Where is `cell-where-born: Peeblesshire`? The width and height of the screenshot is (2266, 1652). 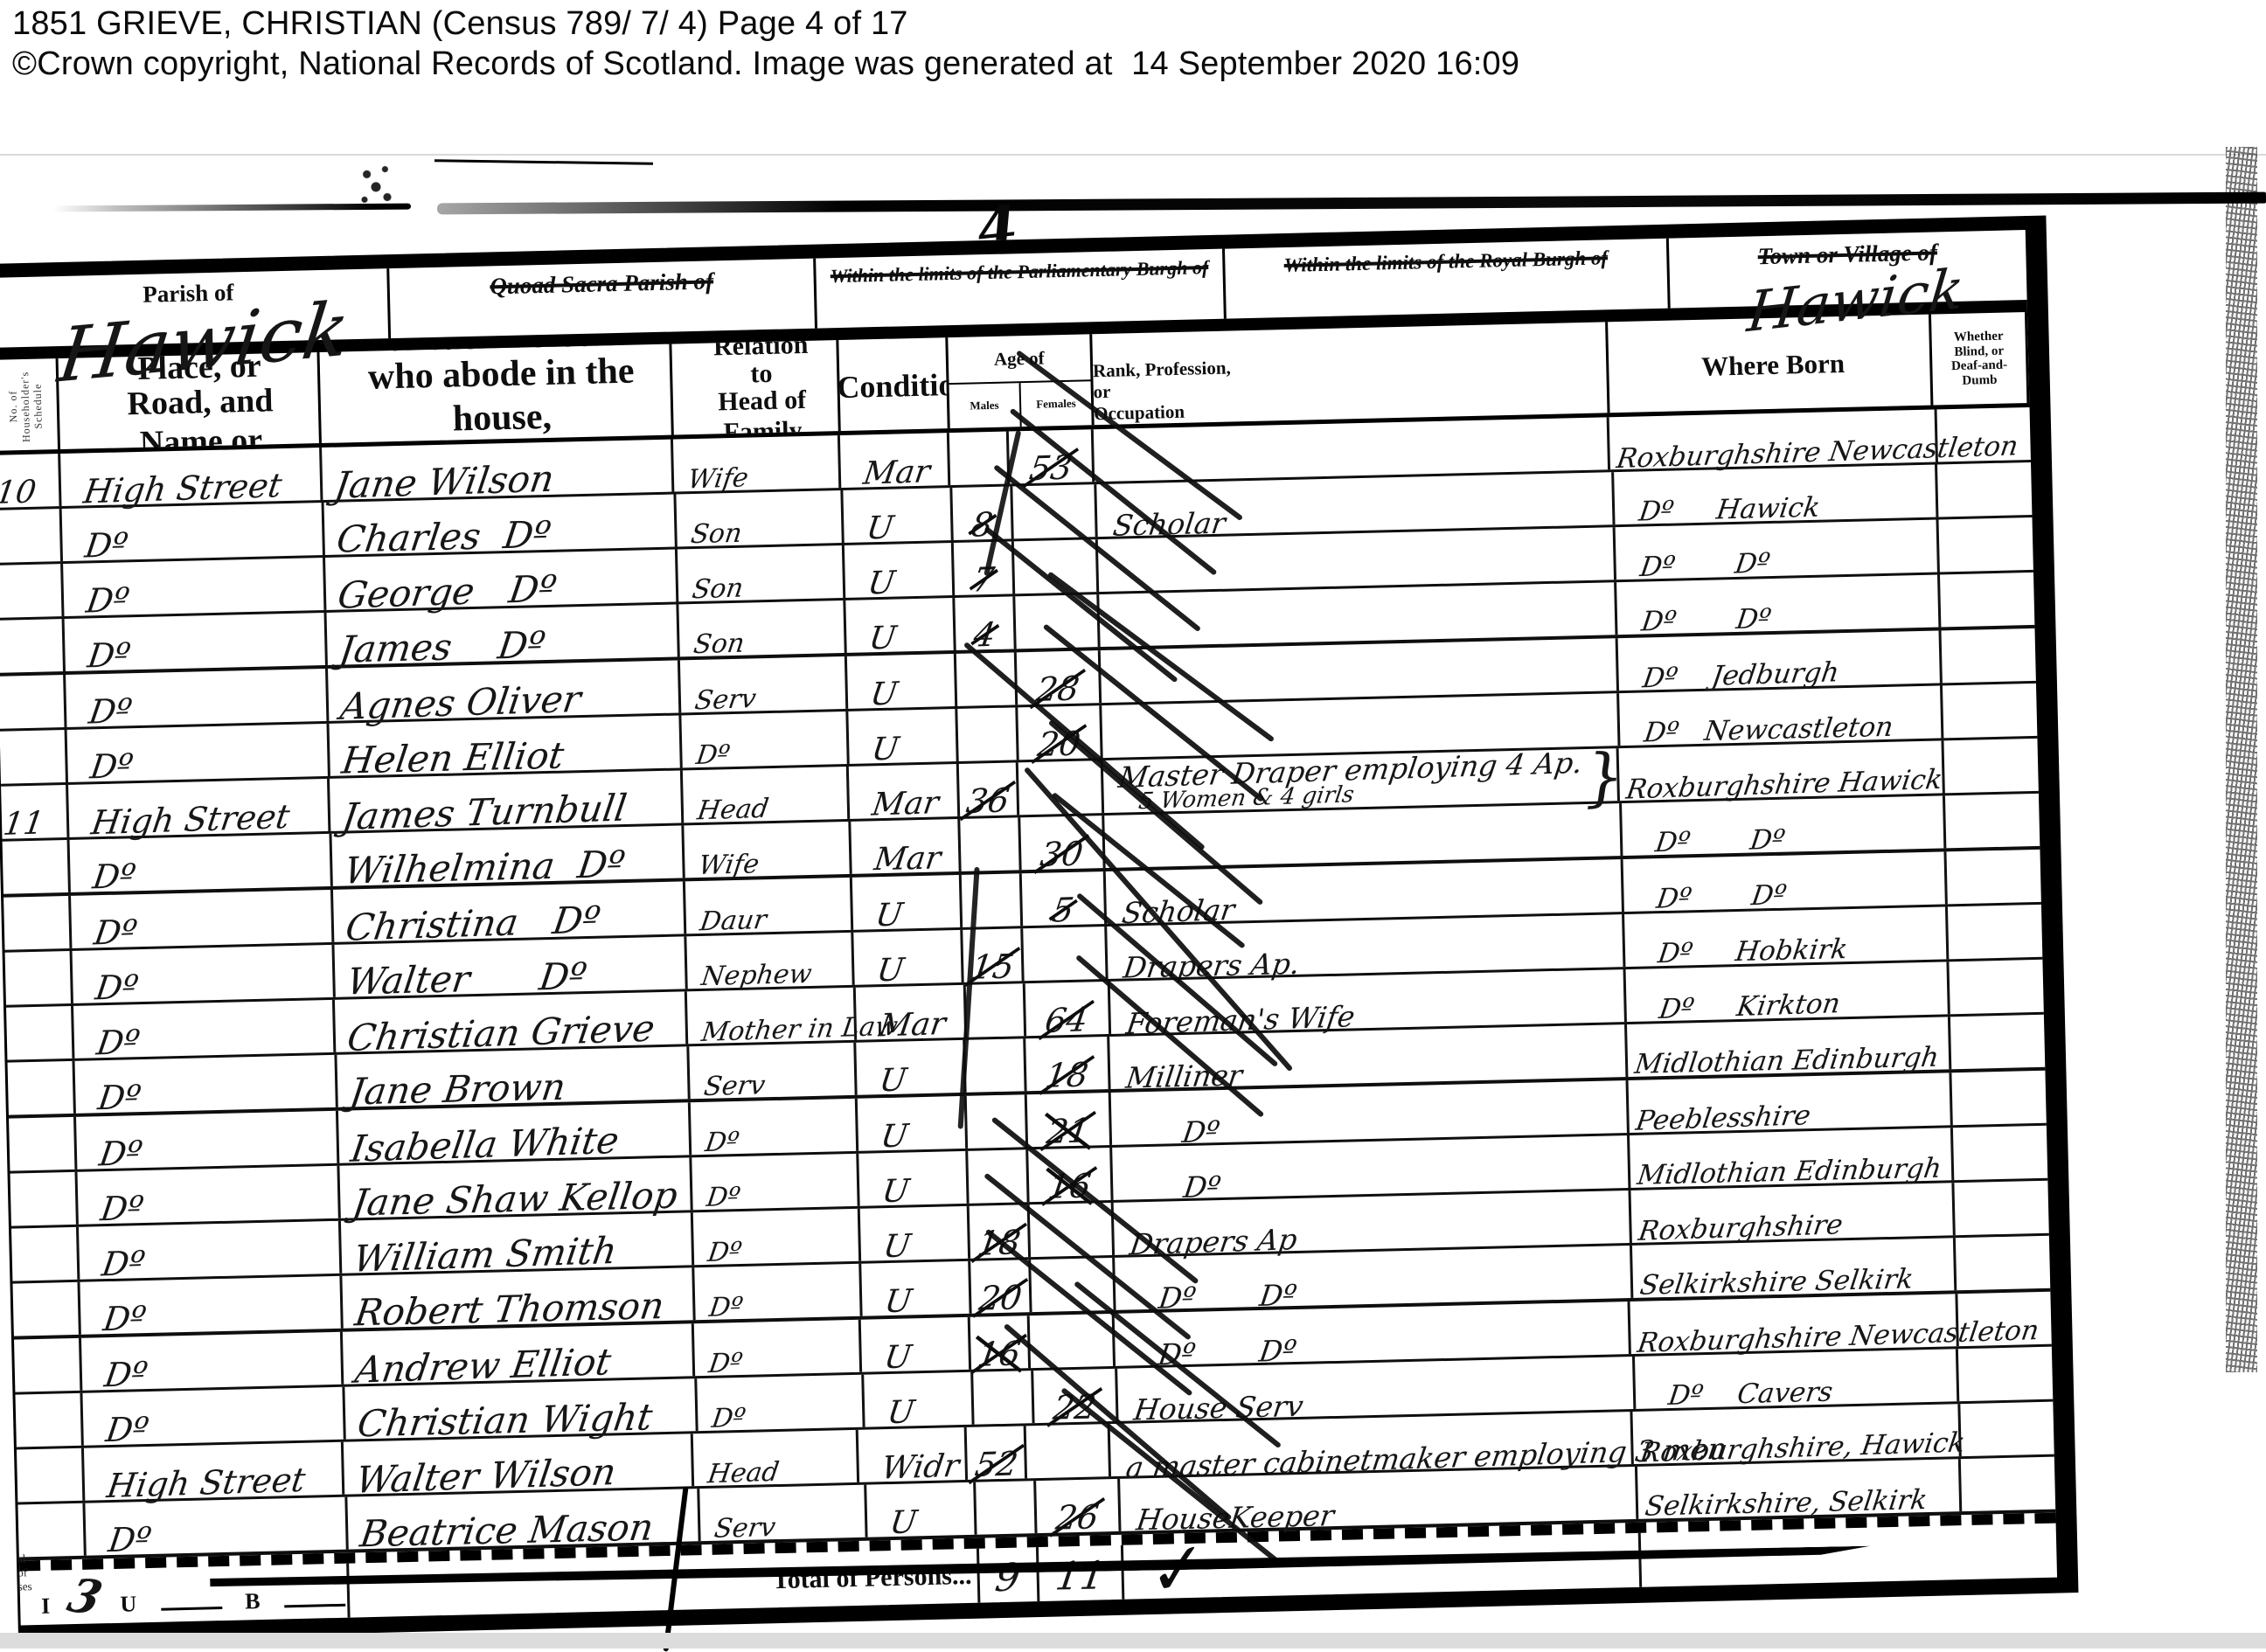 cell-where-born: Peeblesshire is located at coordinates (1791, 1105).